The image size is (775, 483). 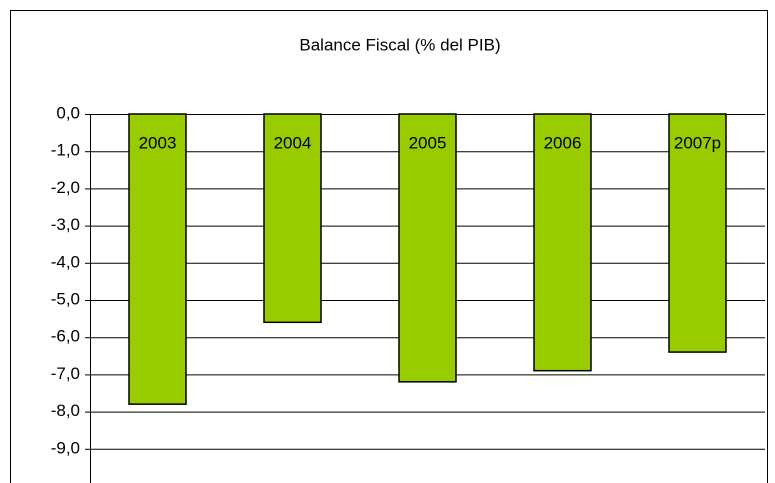 I want to click on chart-title: Balance Fiscal (% del PIB), so click(x=399, y=44).